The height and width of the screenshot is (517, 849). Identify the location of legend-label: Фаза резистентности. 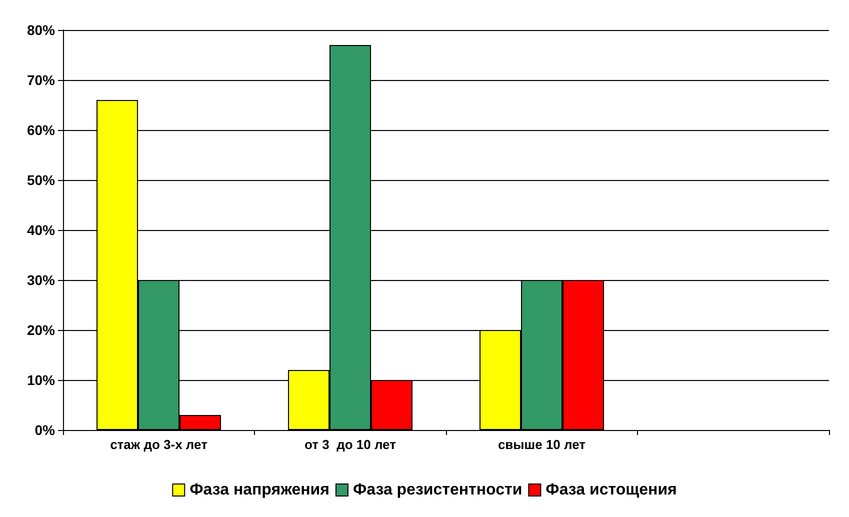
(437, 490).